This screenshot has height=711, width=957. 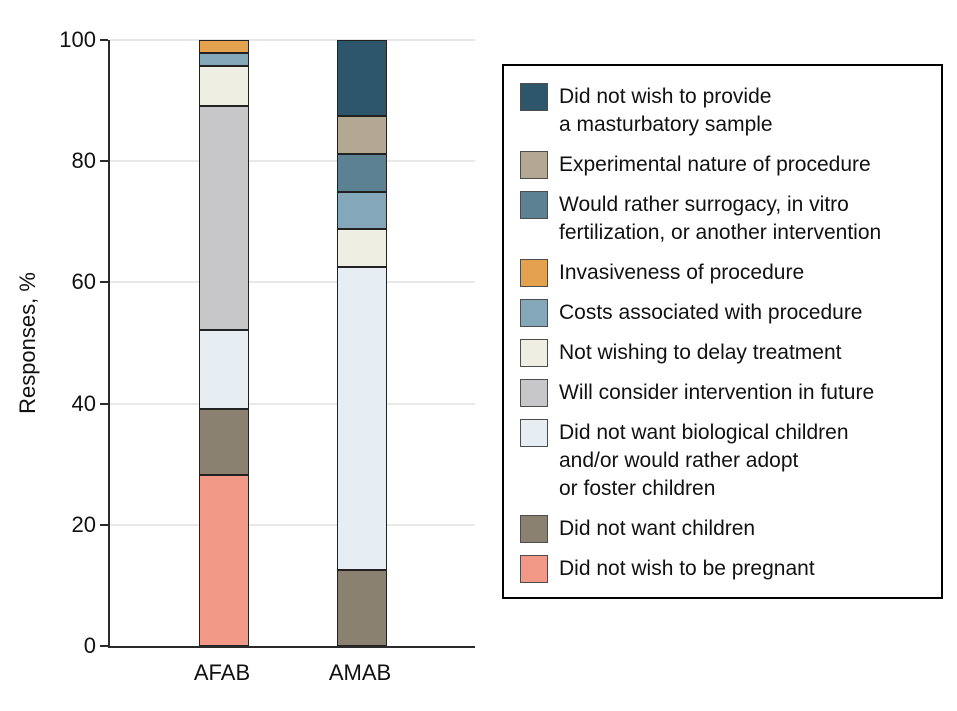 I want to click on stacked-bar-afab, so click(x=224, y=343).